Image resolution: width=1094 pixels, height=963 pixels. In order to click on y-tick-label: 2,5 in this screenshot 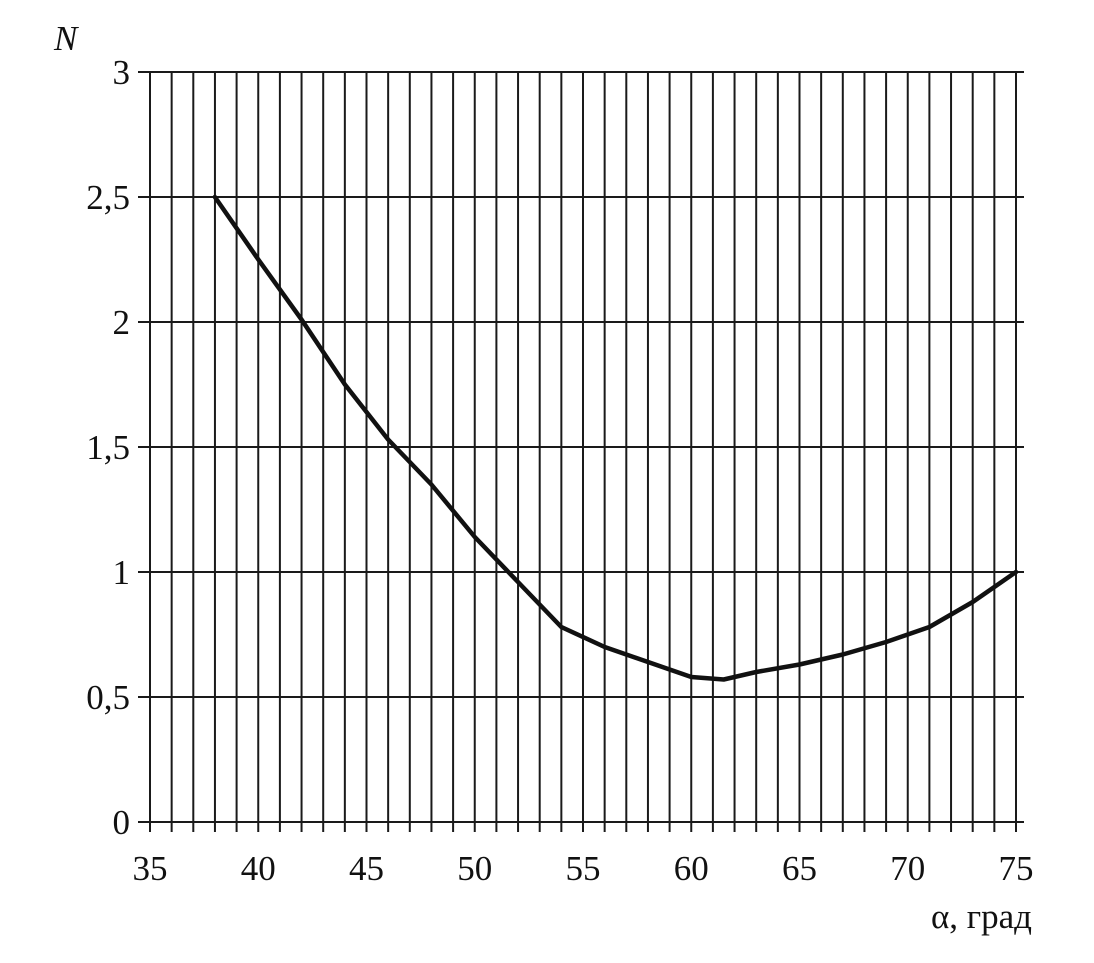, I will do `click(108, 197)`.